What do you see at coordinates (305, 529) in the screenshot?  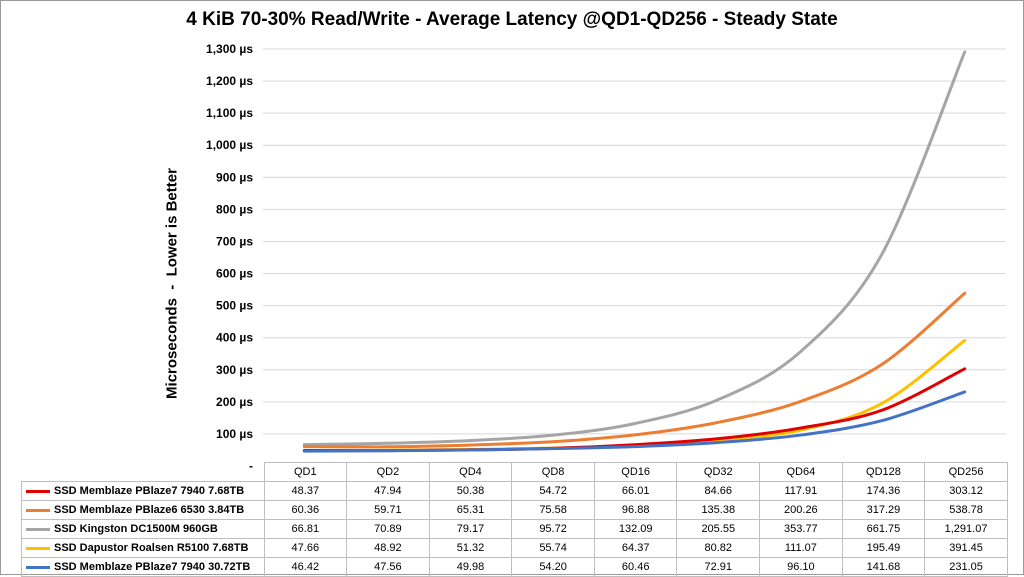 I see `data-label: 66.81` at bounding box center [305, 529].